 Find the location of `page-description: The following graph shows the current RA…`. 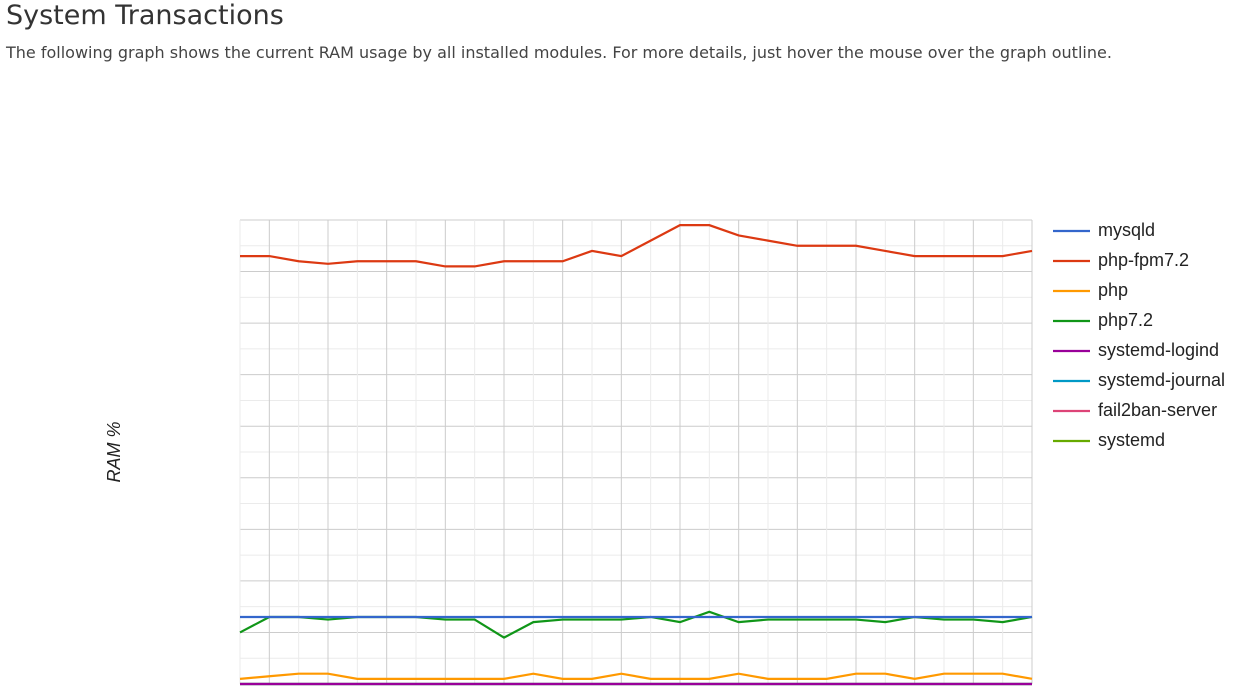

page-description: The following graph shows the current RA… is located at coordinates (559, 52).